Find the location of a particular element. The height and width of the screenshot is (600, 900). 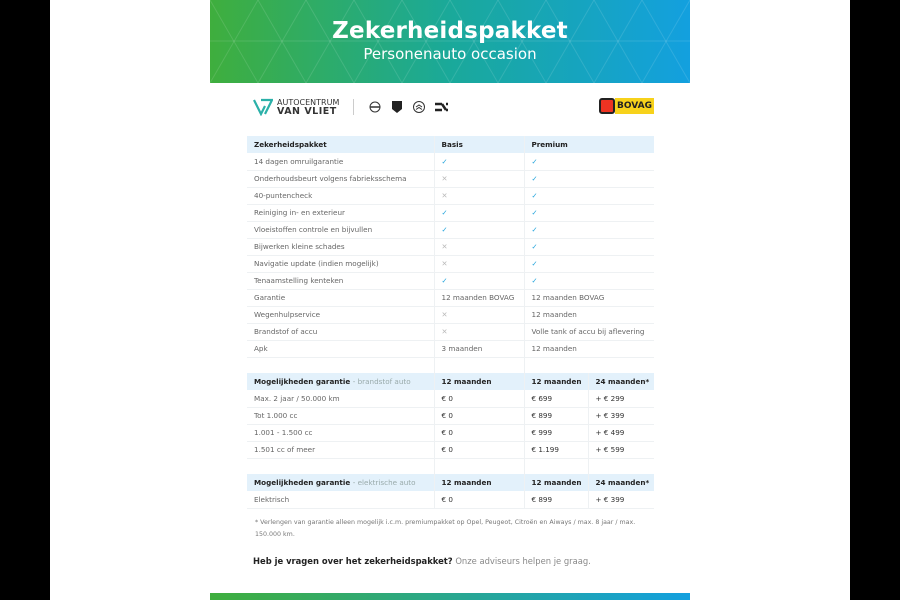

brand-line2: VAN VLIET is located at coordinates (307, 111).